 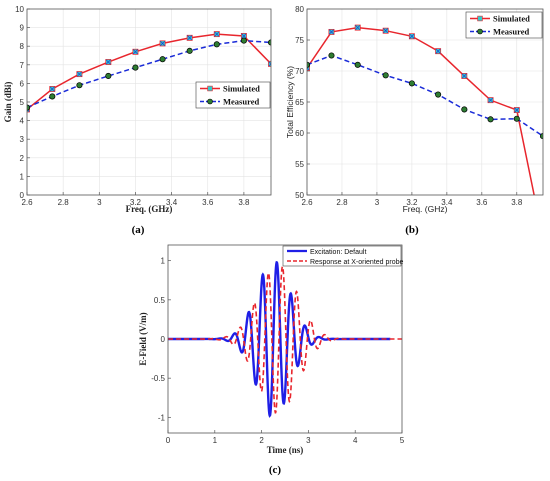 What do you see at coordinates (299, 9) in the screenshot?
I see `y-tick-label: 80` at bounding box center [299, 9].